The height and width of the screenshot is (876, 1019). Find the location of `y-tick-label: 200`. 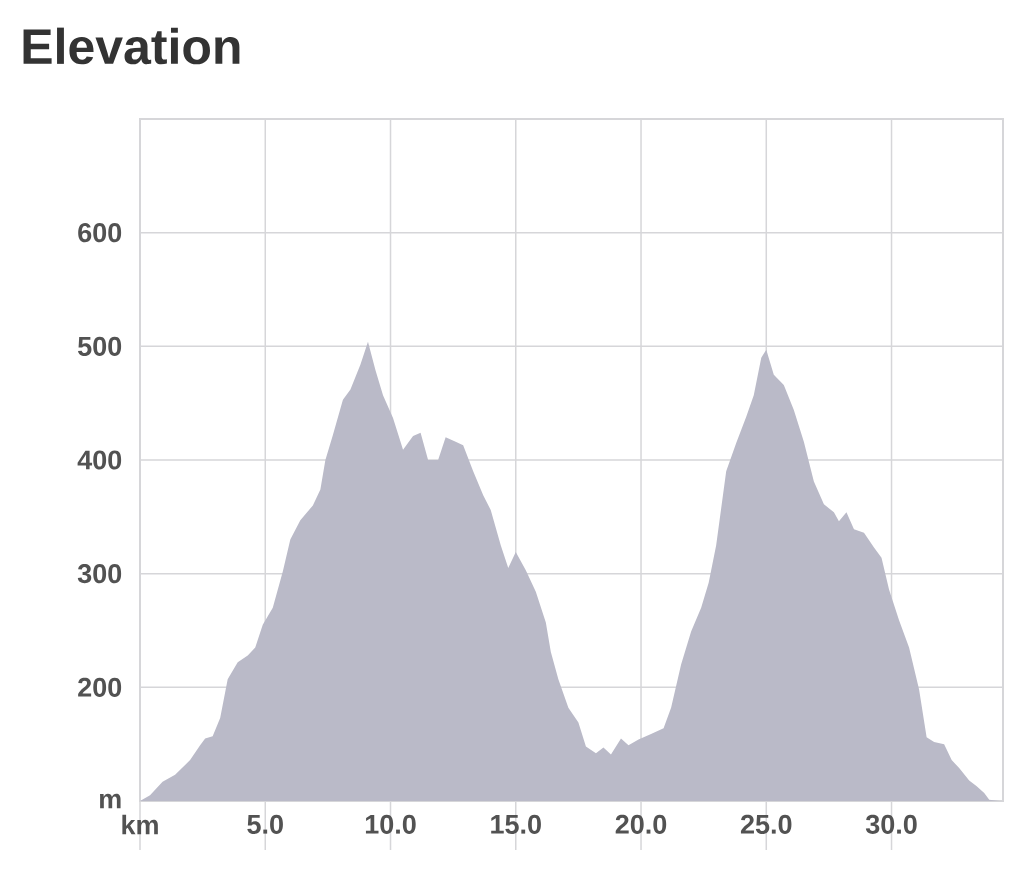

y-tick-label: 200 is located at coordinates (100, 687).